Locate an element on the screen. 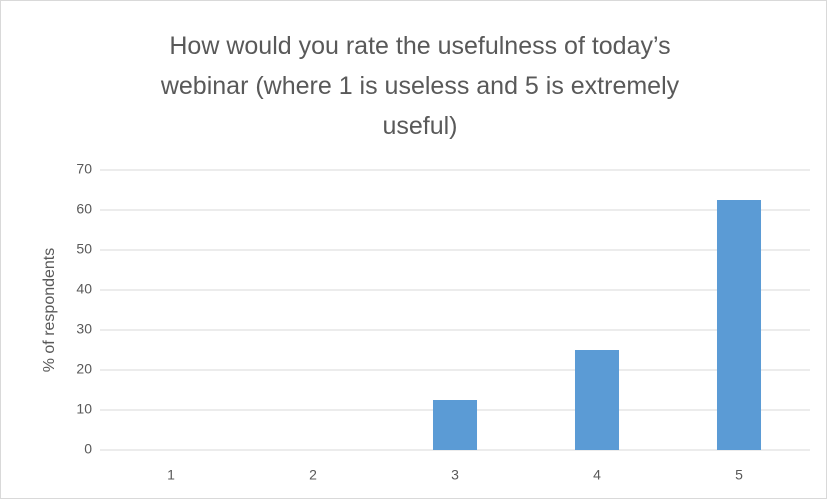 This screenshot has width=827, height=499. x-tick-label: 5 is located at coordinates (739, 475).